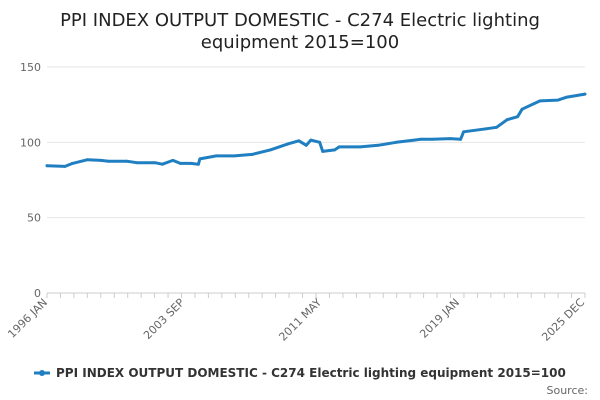  I want to click on x-tick-label: 2019 JAN, so click(439, 318).